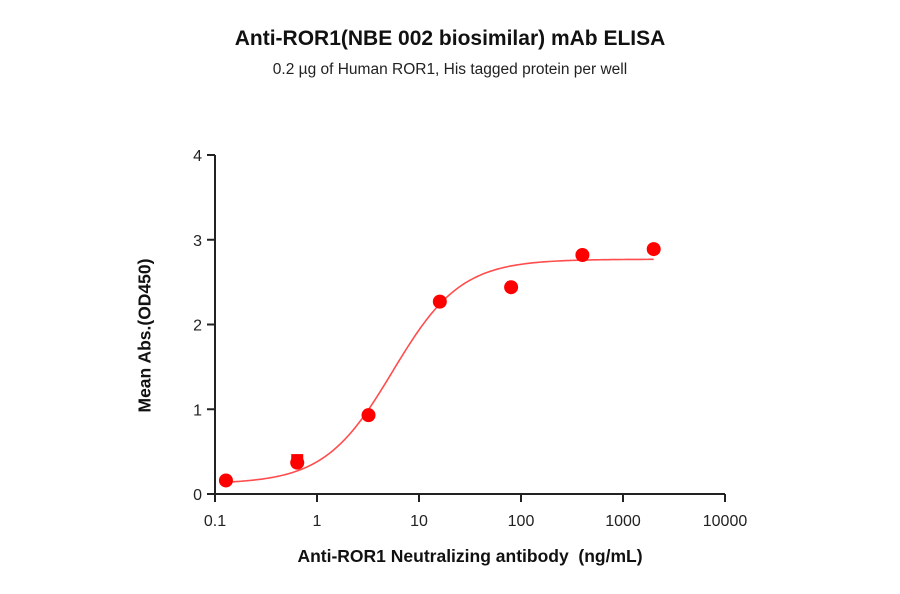  Describe the element at coordinates (317, 521) in the screenshot. I see `x-tick-label: 1` at that location.